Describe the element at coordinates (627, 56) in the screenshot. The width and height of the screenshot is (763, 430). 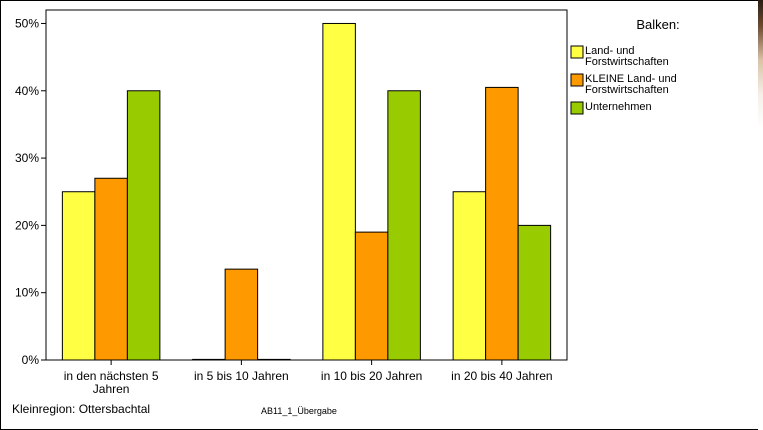
I see `legend-label-1: Land- und Forstwirtschaften` at that location.